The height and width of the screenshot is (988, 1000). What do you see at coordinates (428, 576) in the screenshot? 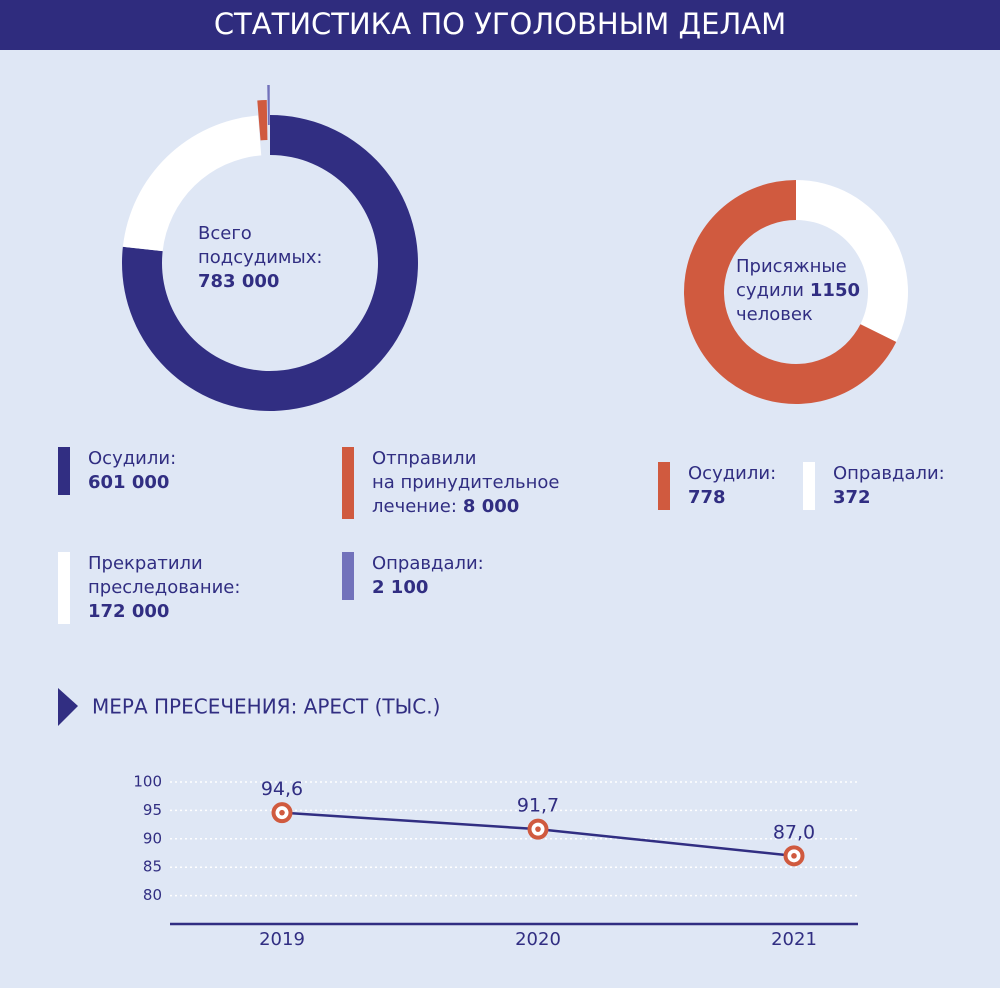
I see `legend-text: Оправдали: 2 100` at bounding box center [428, 576].